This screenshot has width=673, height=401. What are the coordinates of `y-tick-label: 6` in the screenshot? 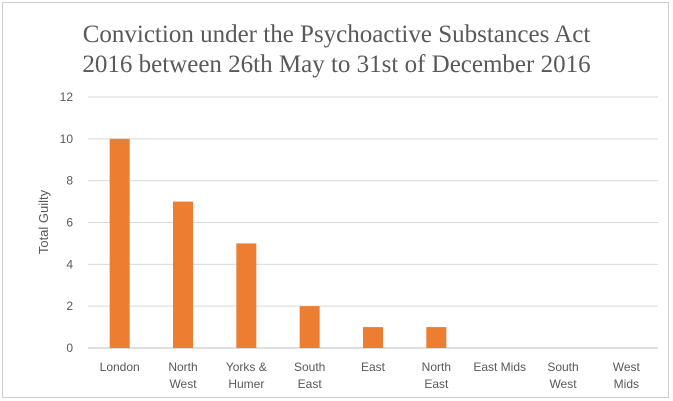 It's located at (69, 223).